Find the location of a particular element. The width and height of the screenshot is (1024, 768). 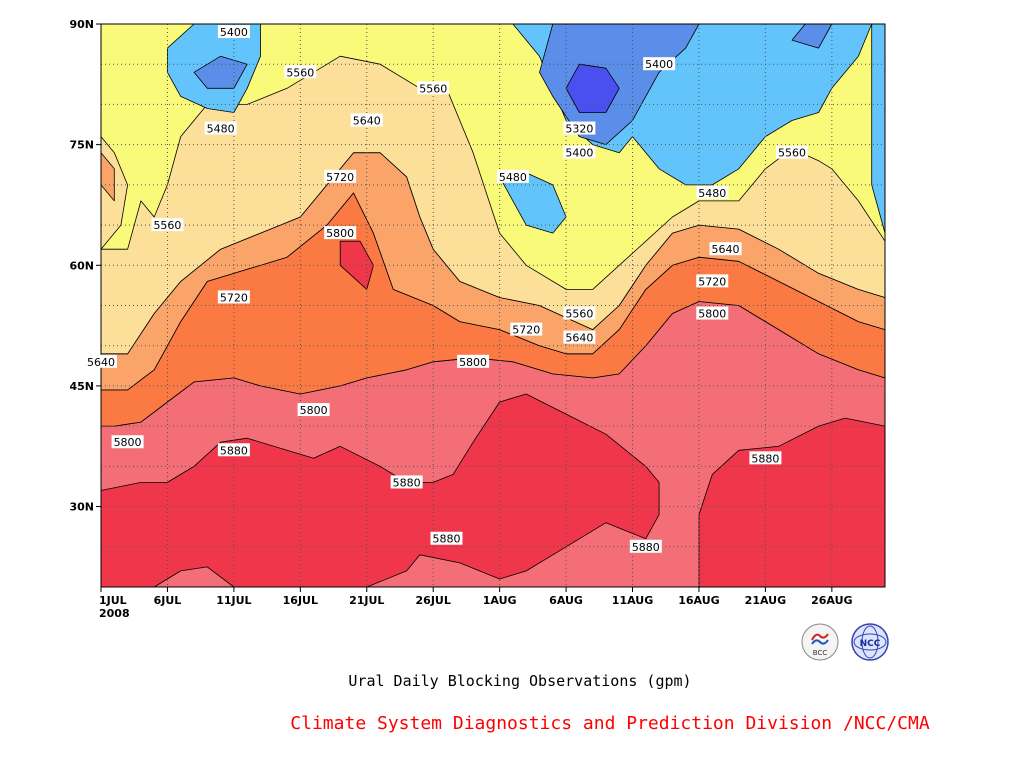

y-tick-label: 45N is located at coordinates (81, 386).